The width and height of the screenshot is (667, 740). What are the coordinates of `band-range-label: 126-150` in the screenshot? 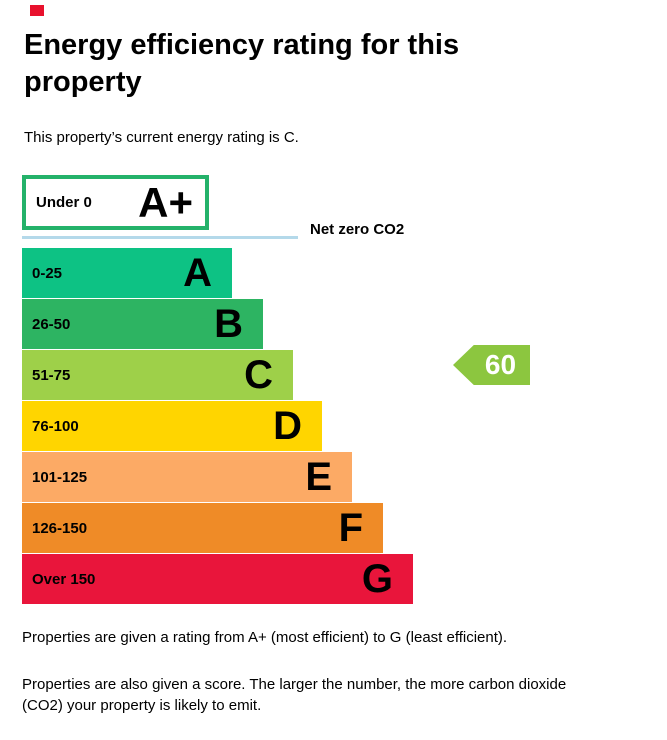 It's located at (60, 528).